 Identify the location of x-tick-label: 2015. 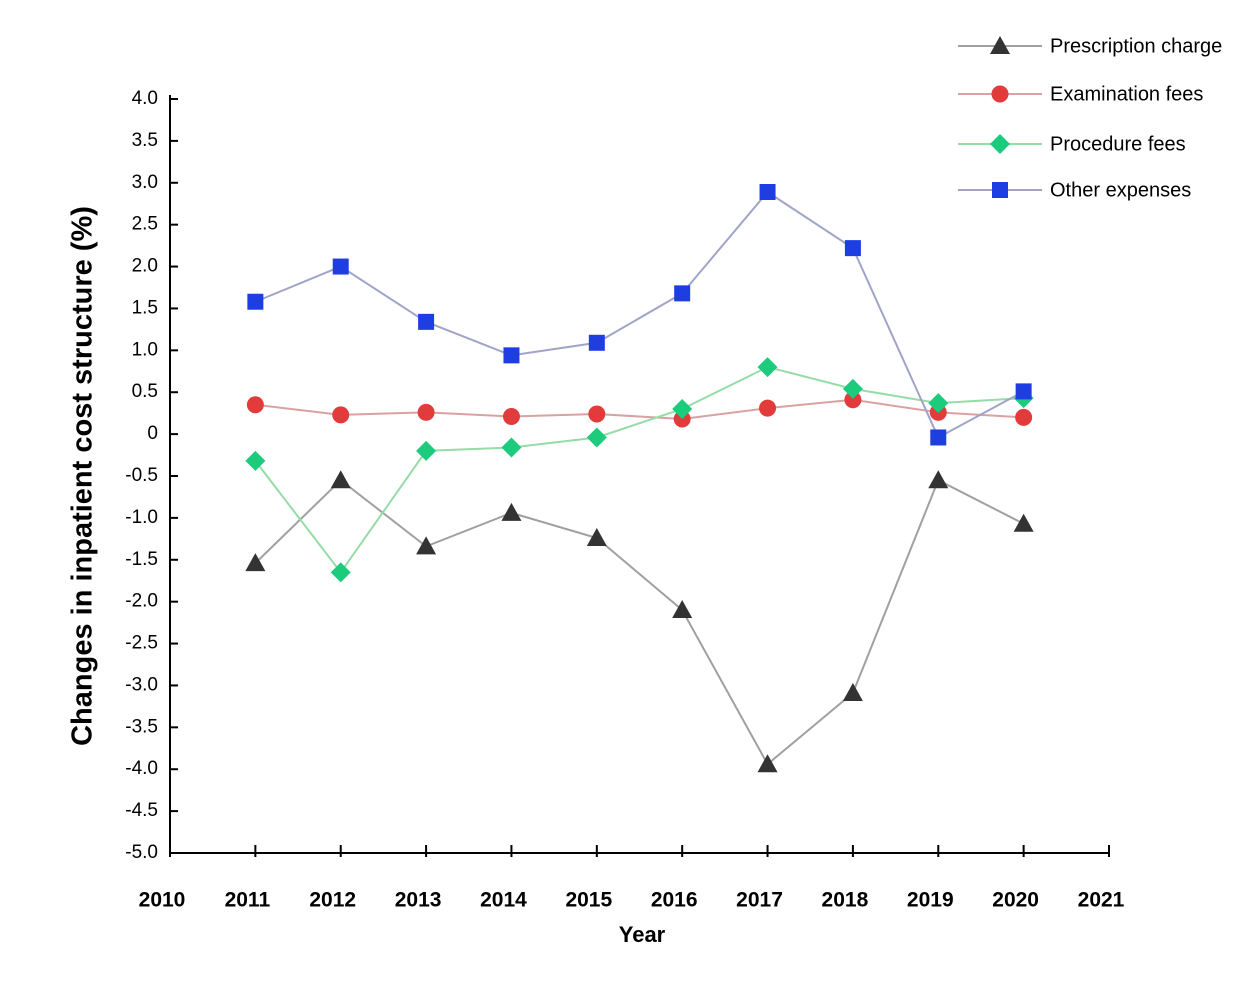
(588, 900).